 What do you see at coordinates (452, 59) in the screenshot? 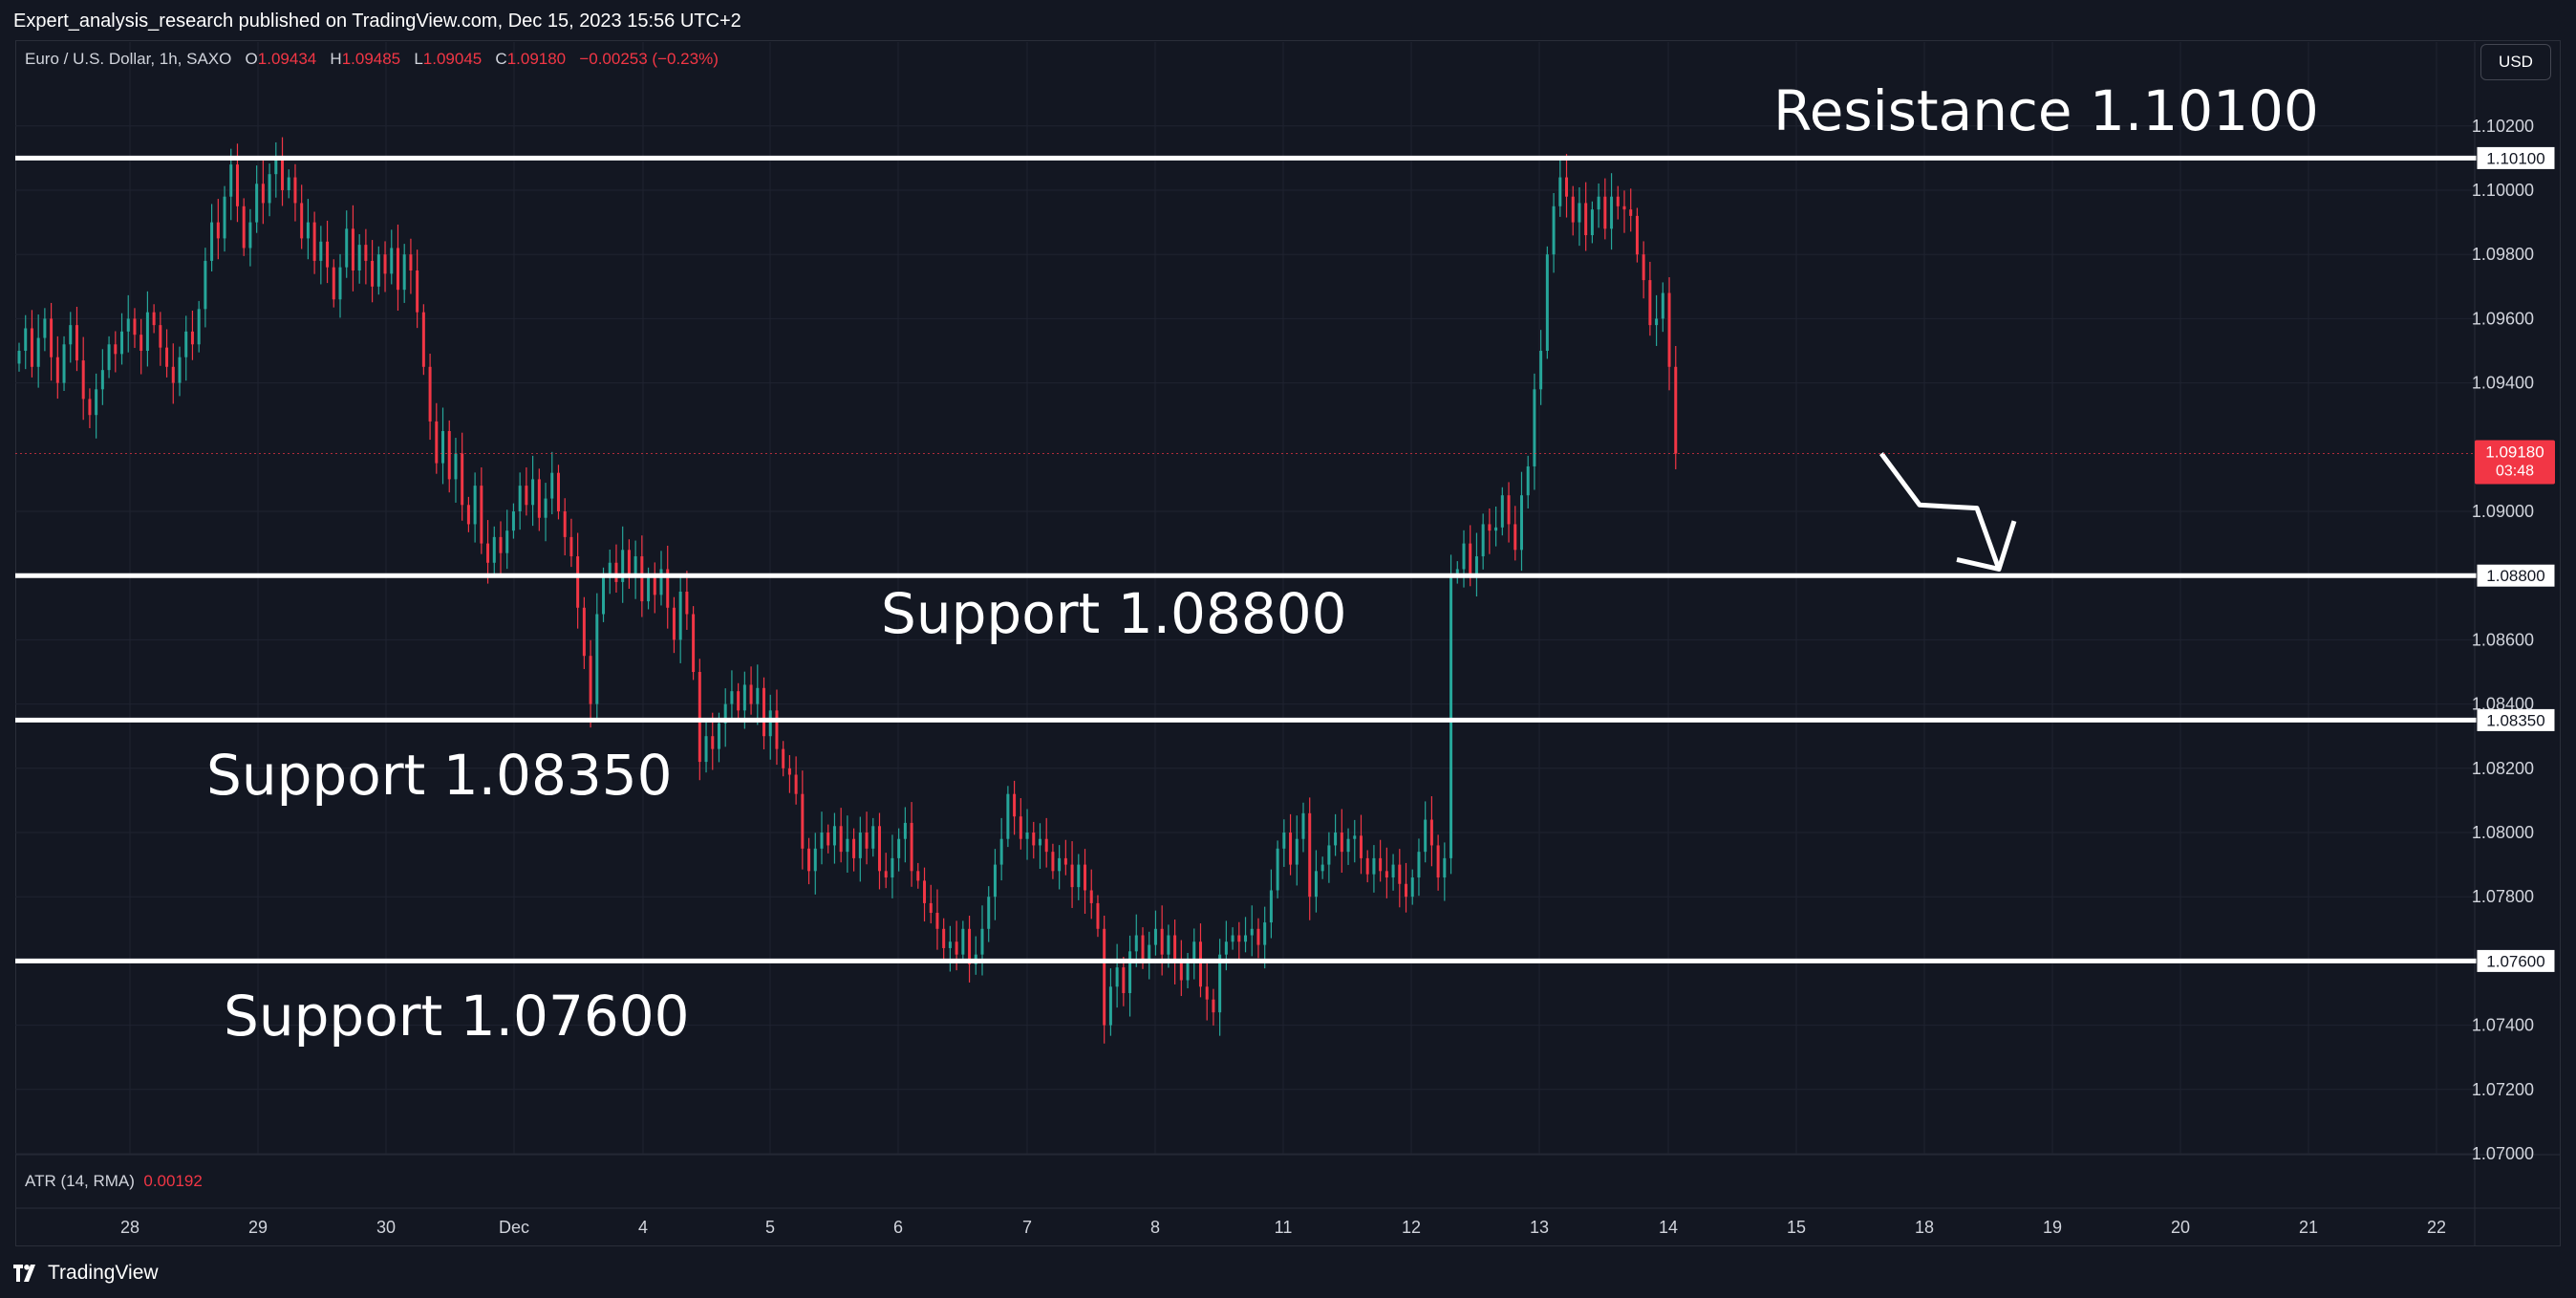
I see `low-value: 1.09045` at bounding box center [452, 59].